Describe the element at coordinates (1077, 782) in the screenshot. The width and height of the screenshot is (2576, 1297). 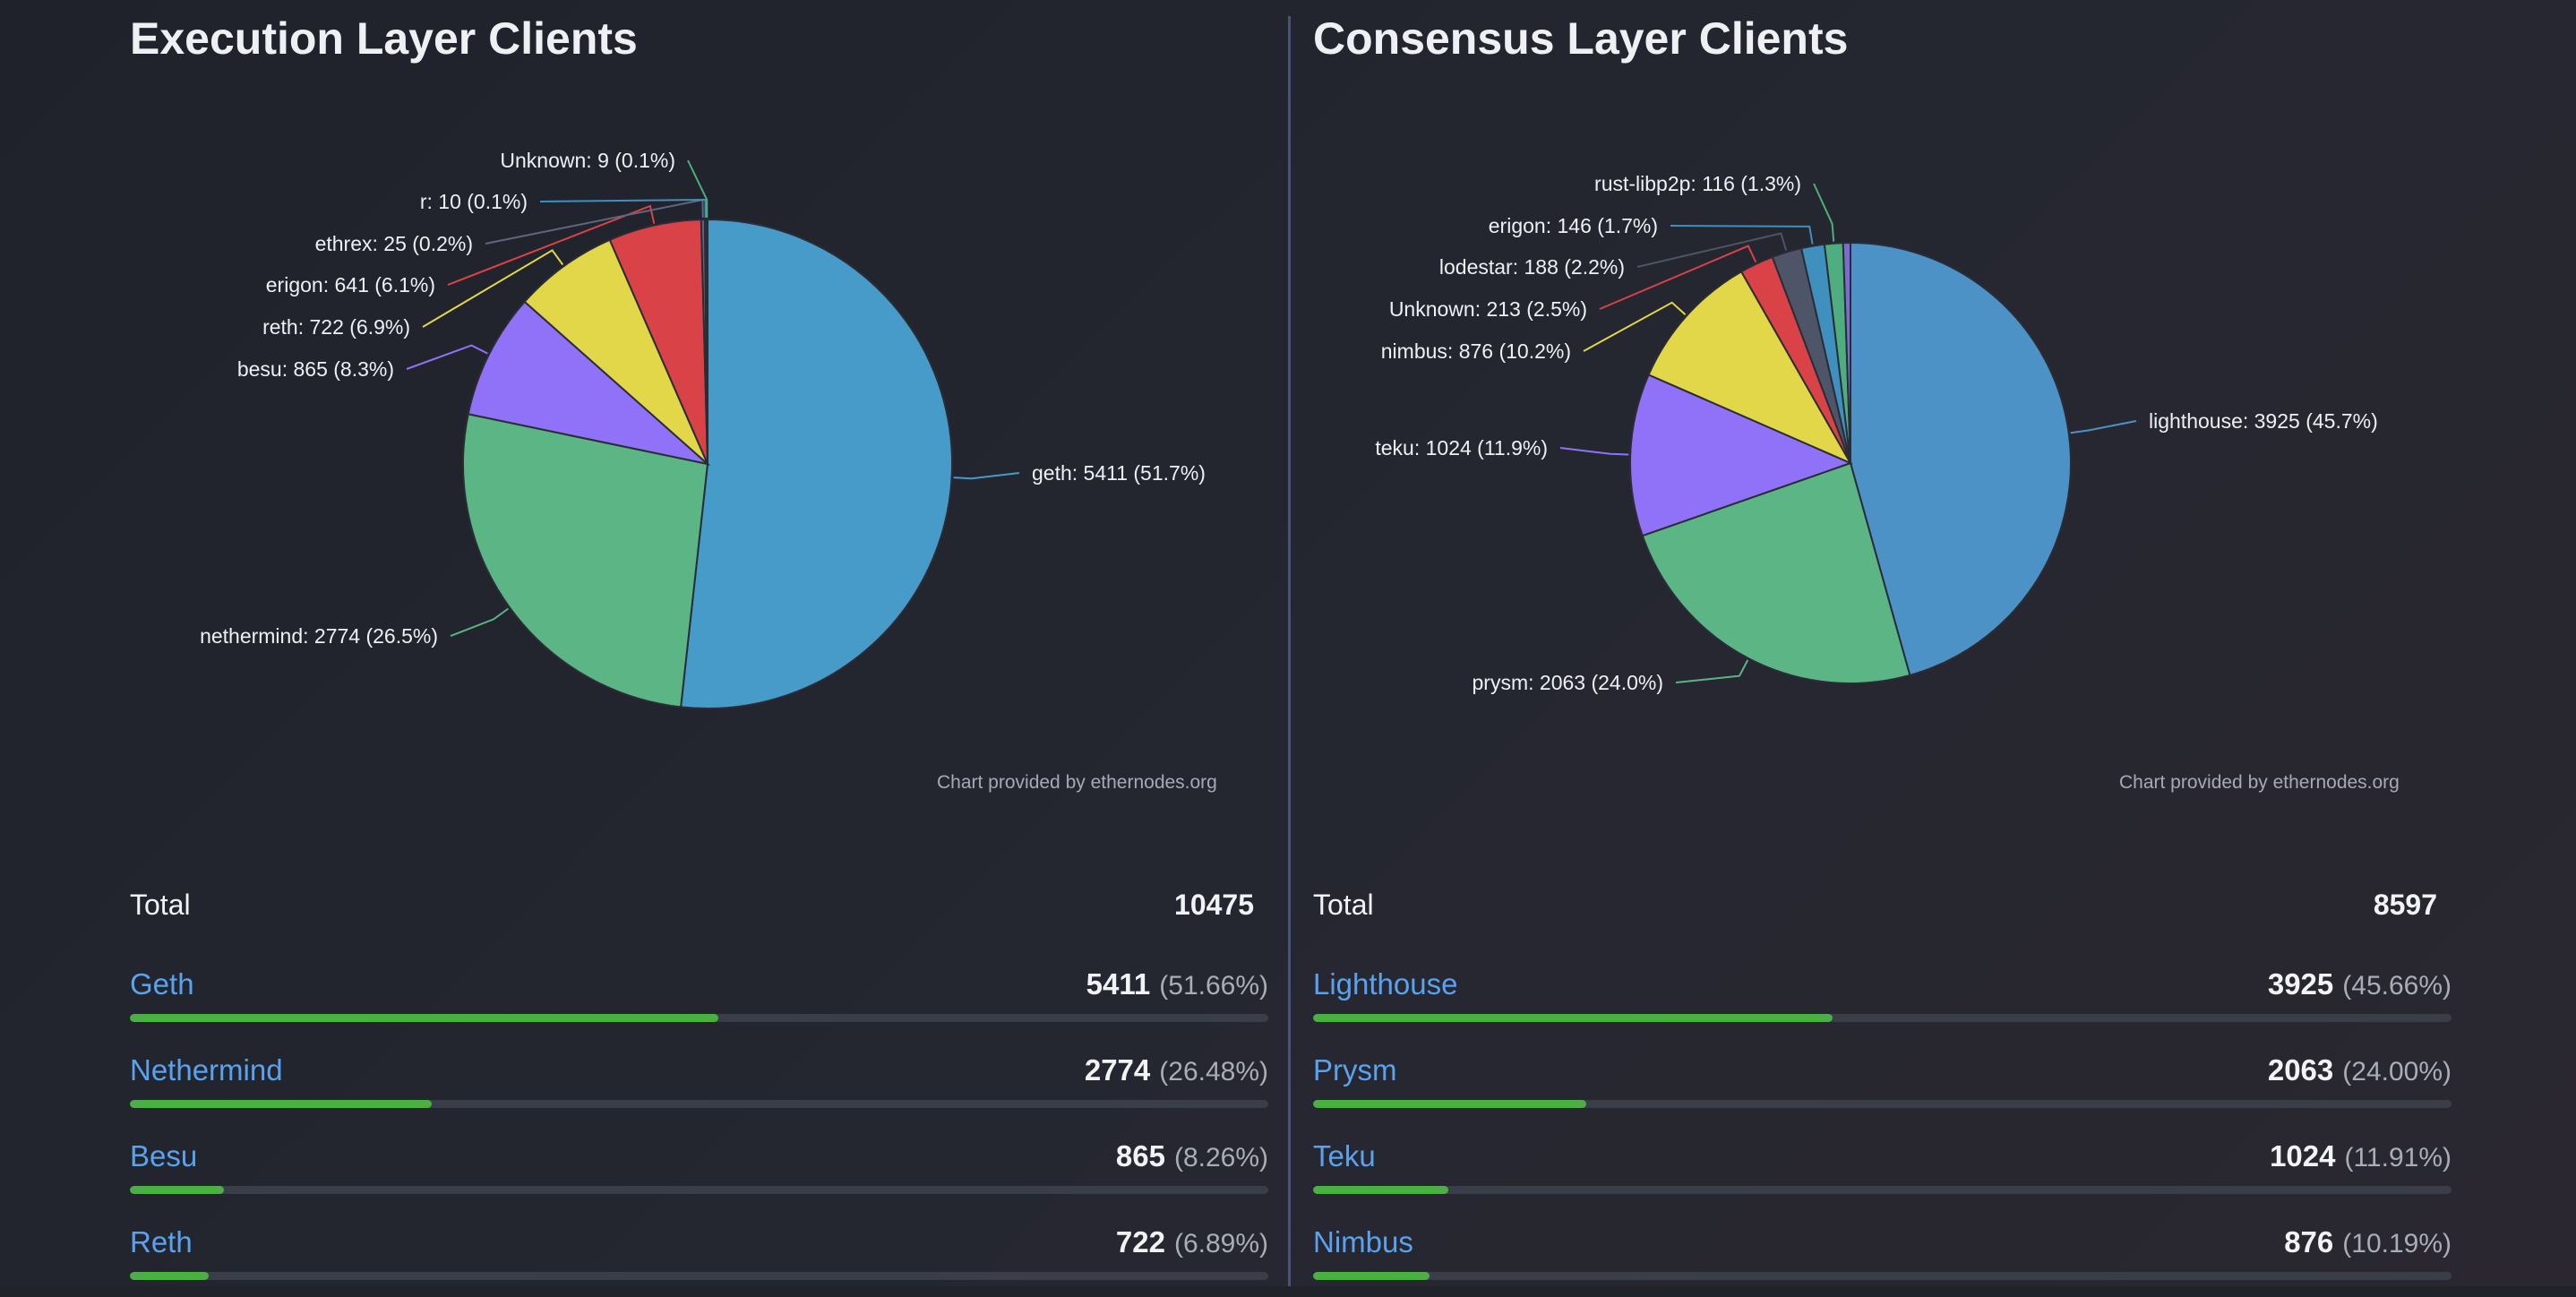
I see `execution-chart-credit: Chart provided by ethernodes.org` at that location.